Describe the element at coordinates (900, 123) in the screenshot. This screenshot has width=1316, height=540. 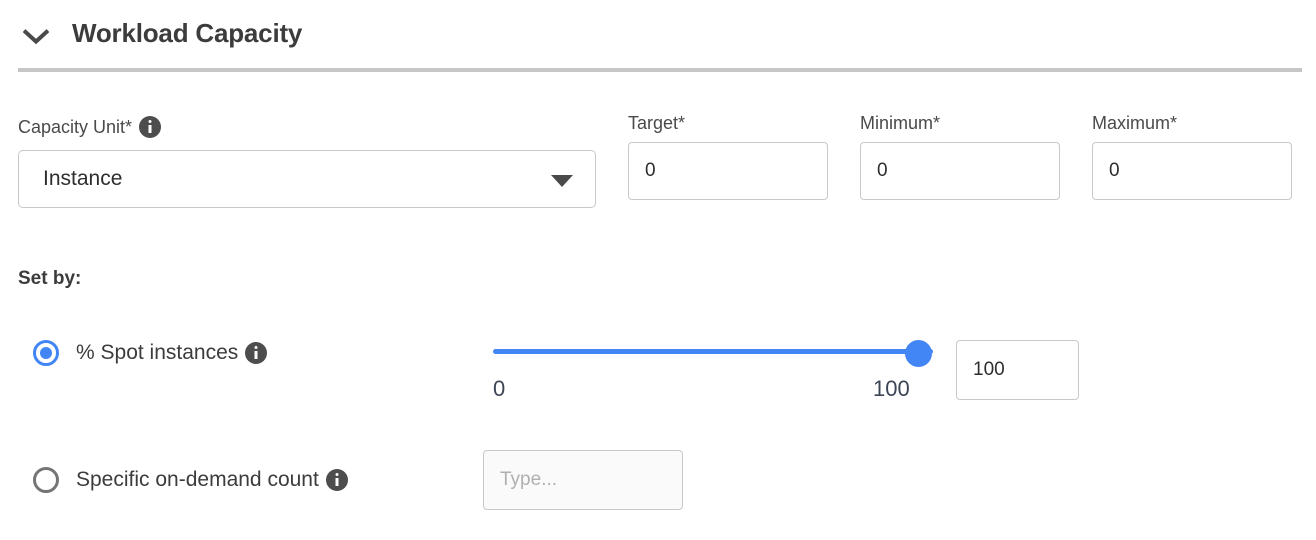
I see `minimum-label: Minimum*` at that location.